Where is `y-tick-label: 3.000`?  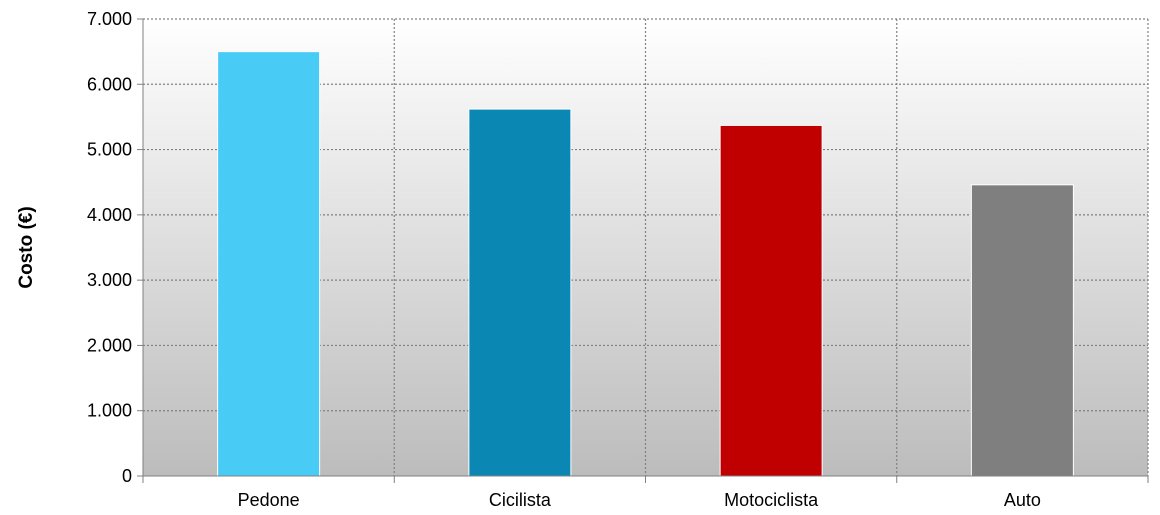
y-tick-label: 3.000 is located at coordinates (109, 280).